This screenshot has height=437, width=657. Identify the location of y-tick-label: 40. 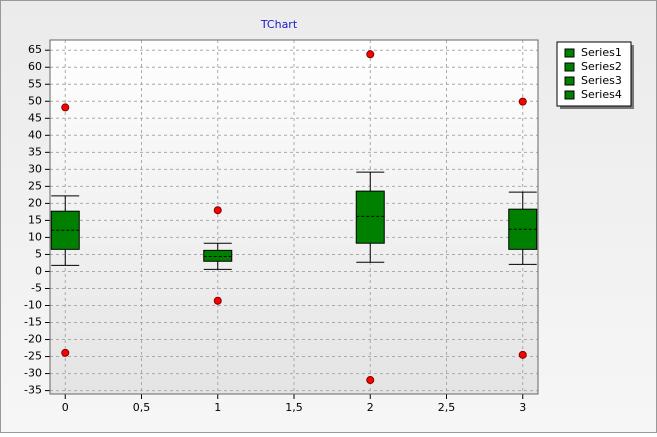
(35, 134).